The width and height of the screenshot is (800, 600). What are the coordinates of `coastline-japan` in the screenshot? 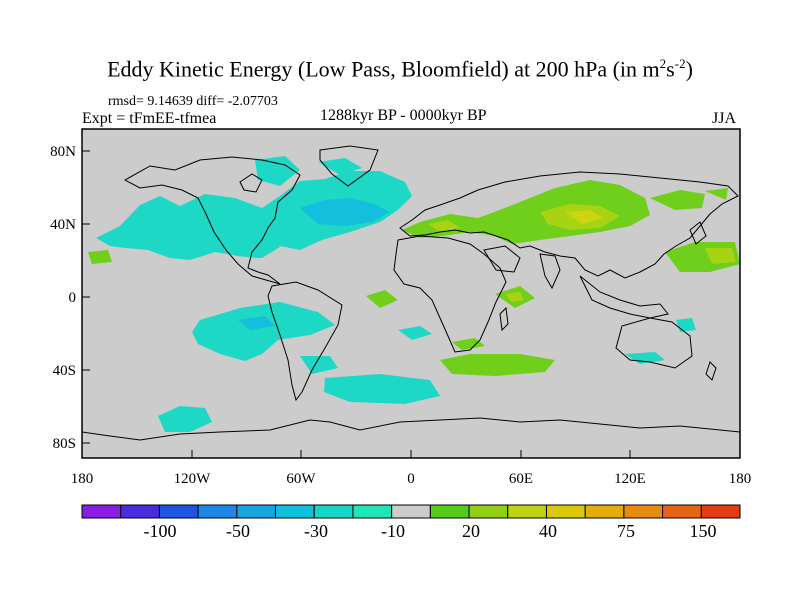 It's located at (698, 233).